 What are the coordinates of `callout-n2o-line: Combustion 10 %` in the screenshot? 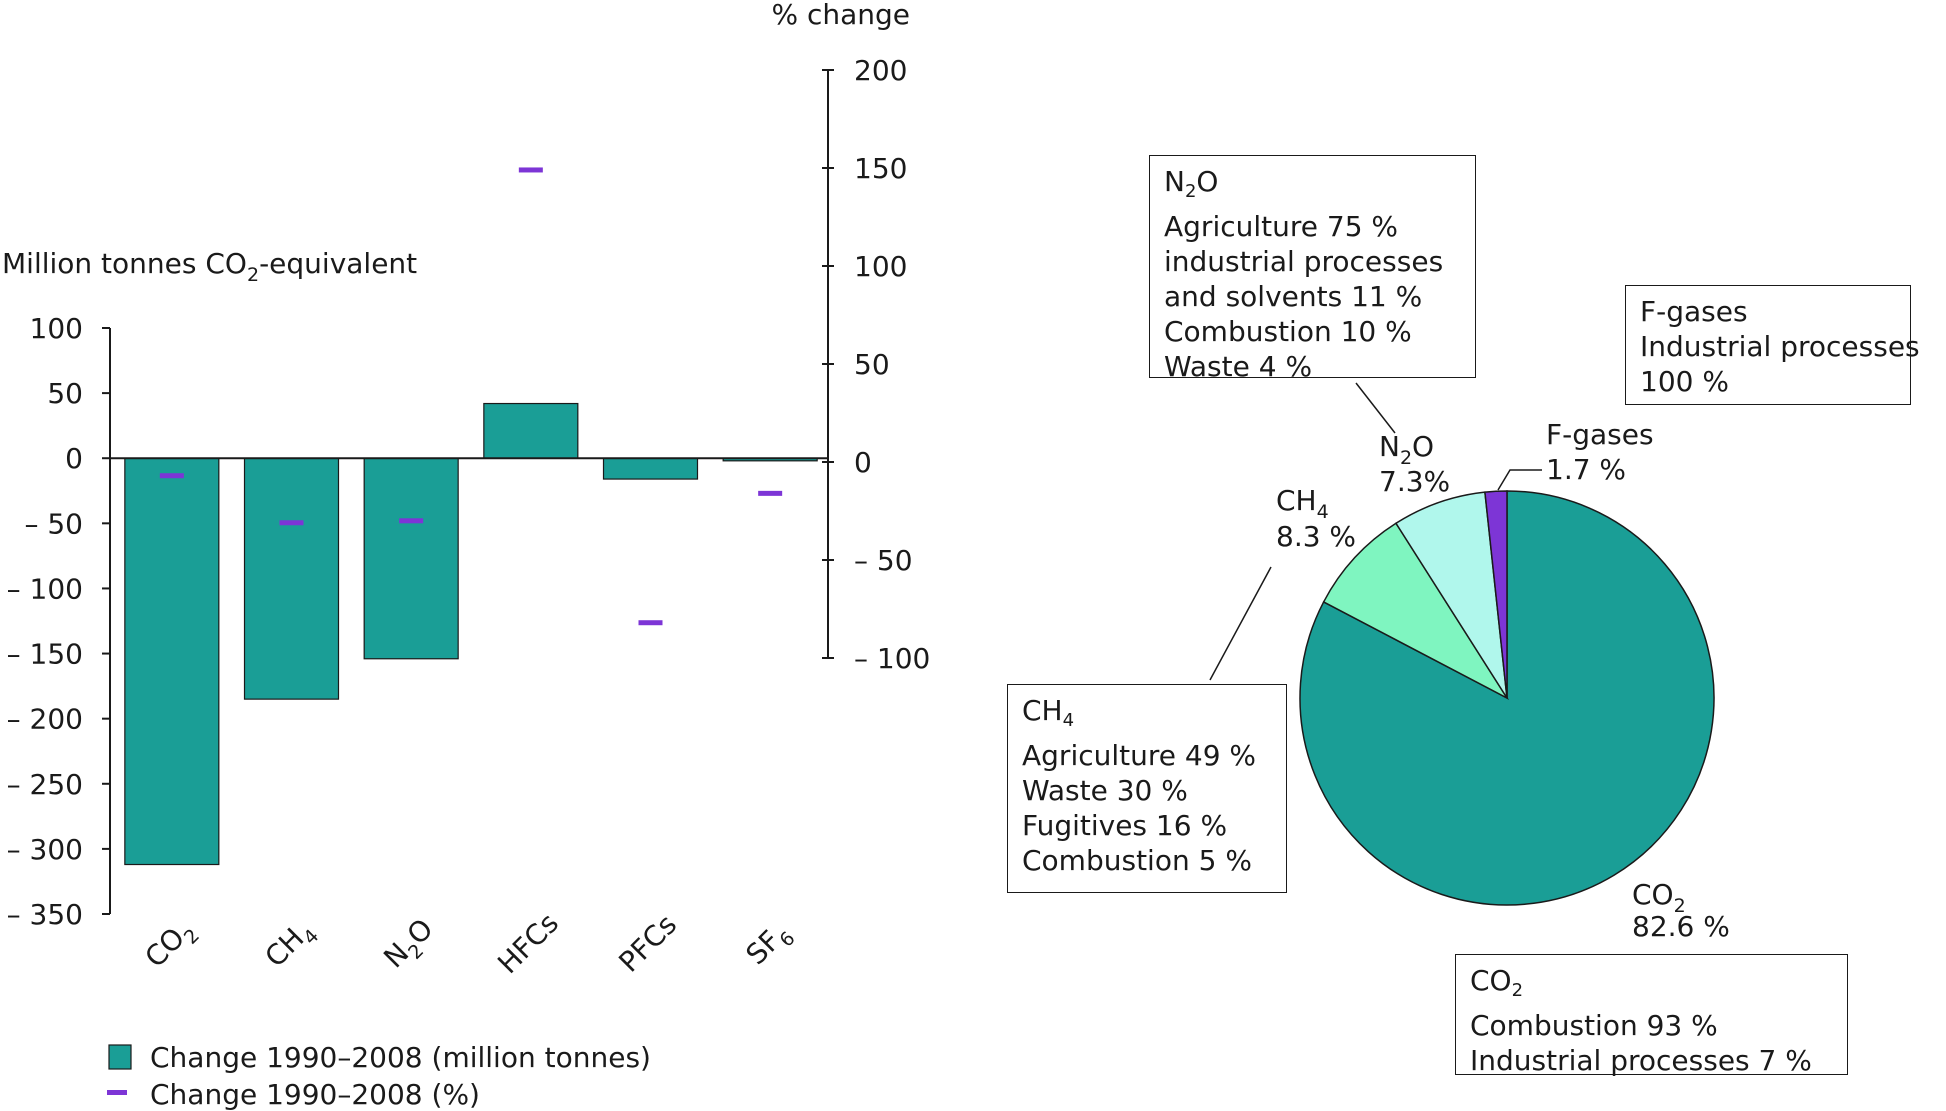 It's located at (1288, 331).